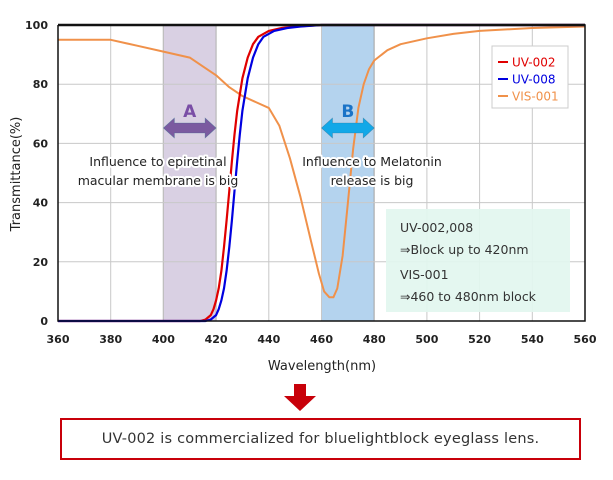  I want to click on note-line: UV-002,008, so click(436, 227).